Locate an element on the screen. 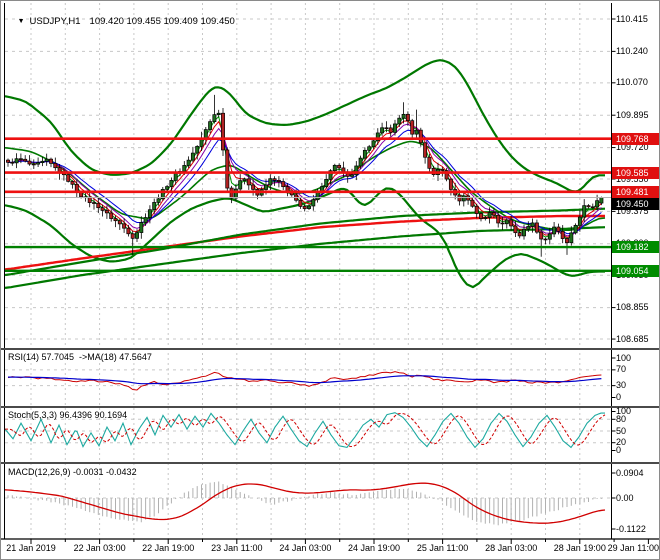 This screenshot has width=660, height=560. rsi-tick-label: 0 is located at coordinates (619, 397).